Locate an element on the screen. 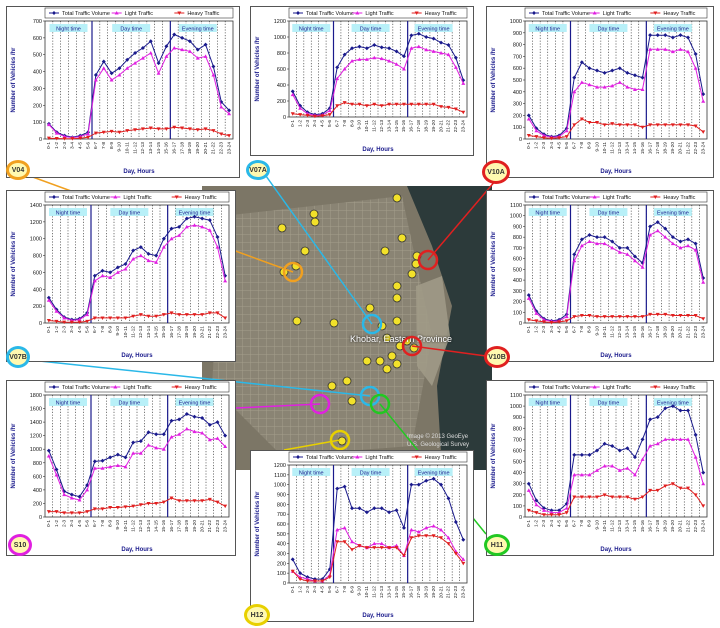  y-tick-label: 400 is located at coordinates (517, 474).